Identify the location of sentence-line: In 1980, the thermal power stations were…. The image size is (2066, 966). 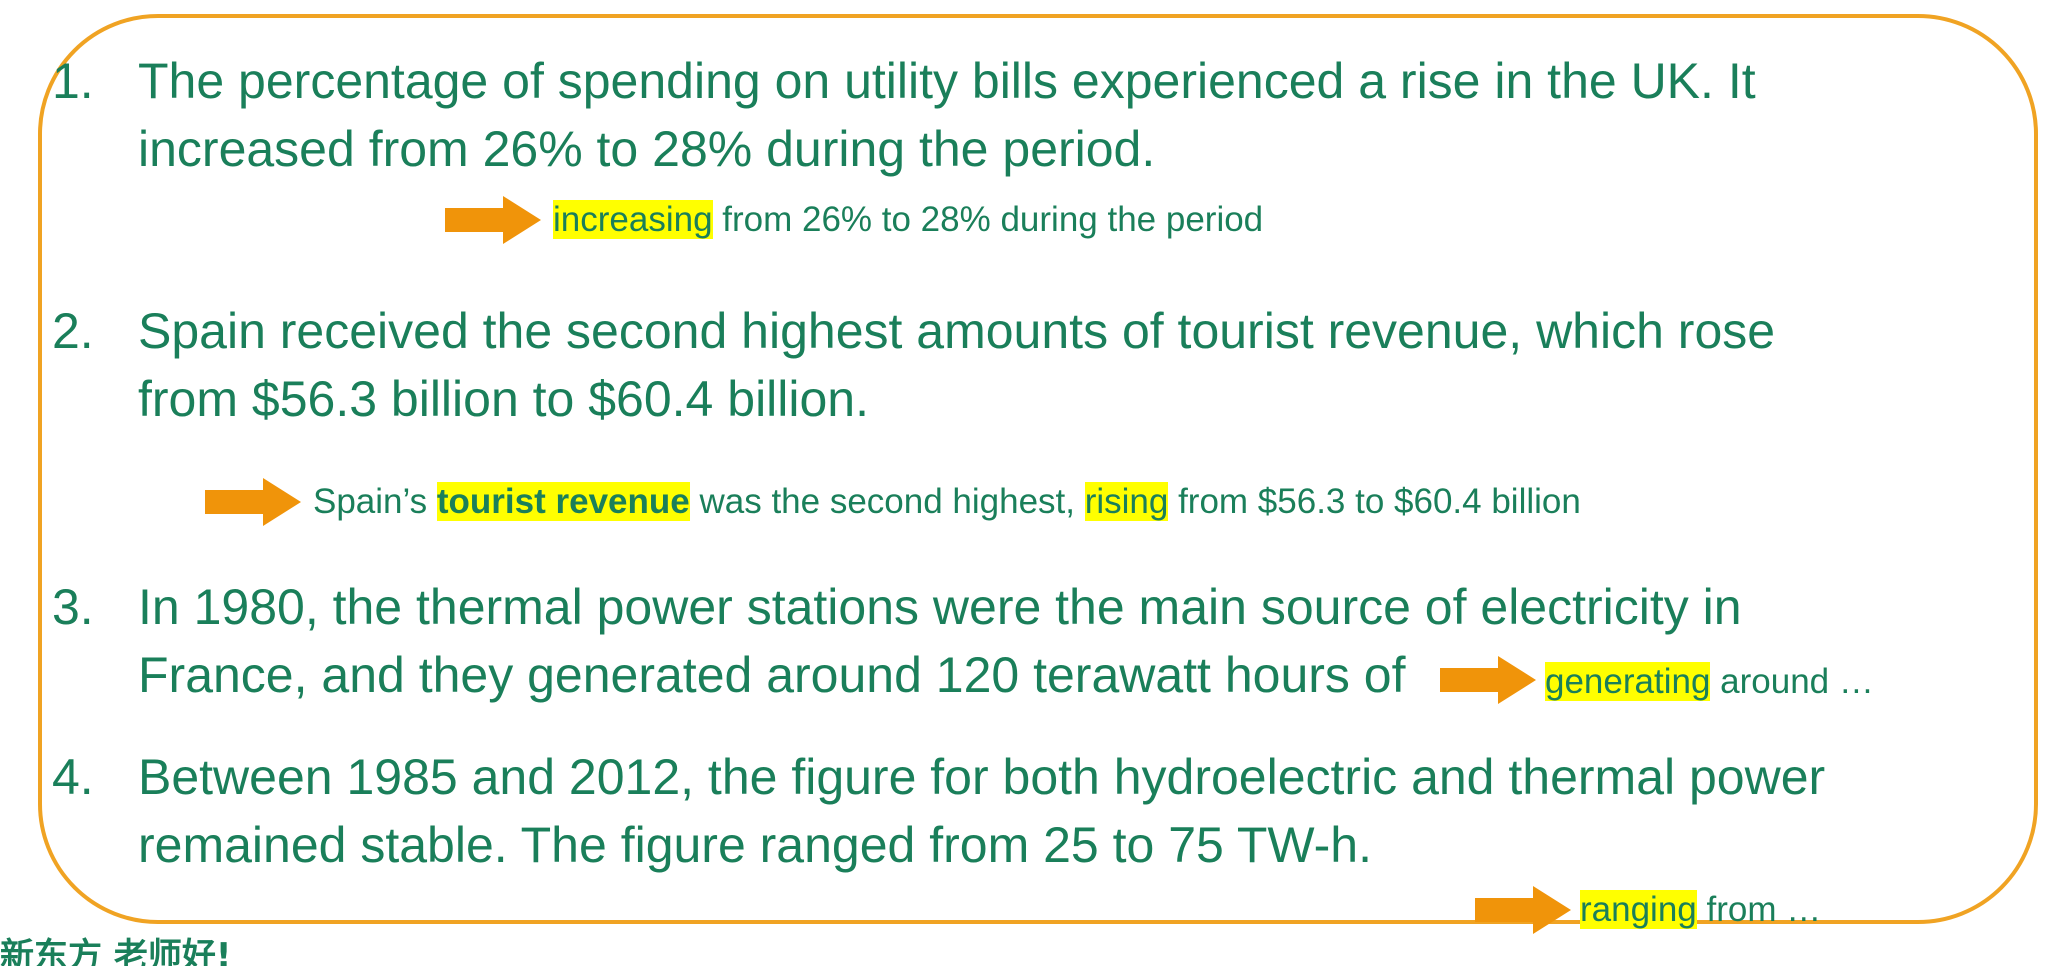
(940, 607).